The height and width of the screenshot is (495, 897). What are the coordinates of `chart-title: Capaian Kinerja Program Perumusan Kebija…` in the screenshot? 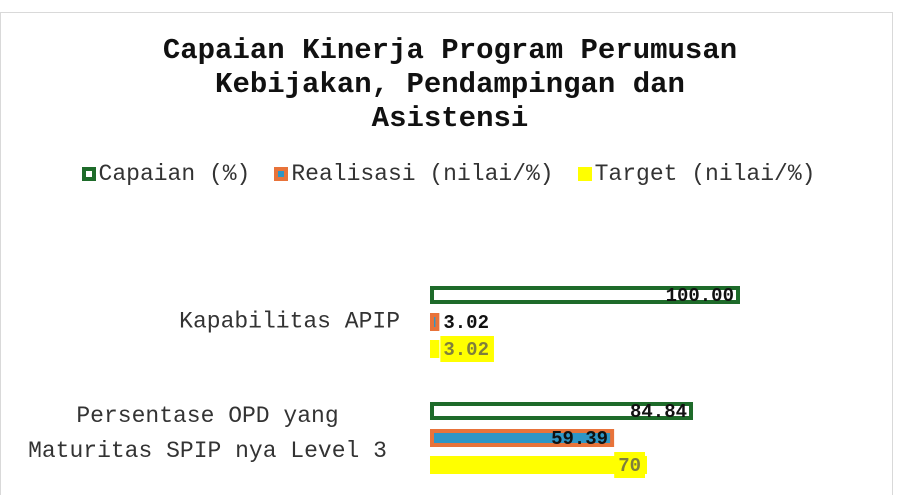 It's located at (450, 84).